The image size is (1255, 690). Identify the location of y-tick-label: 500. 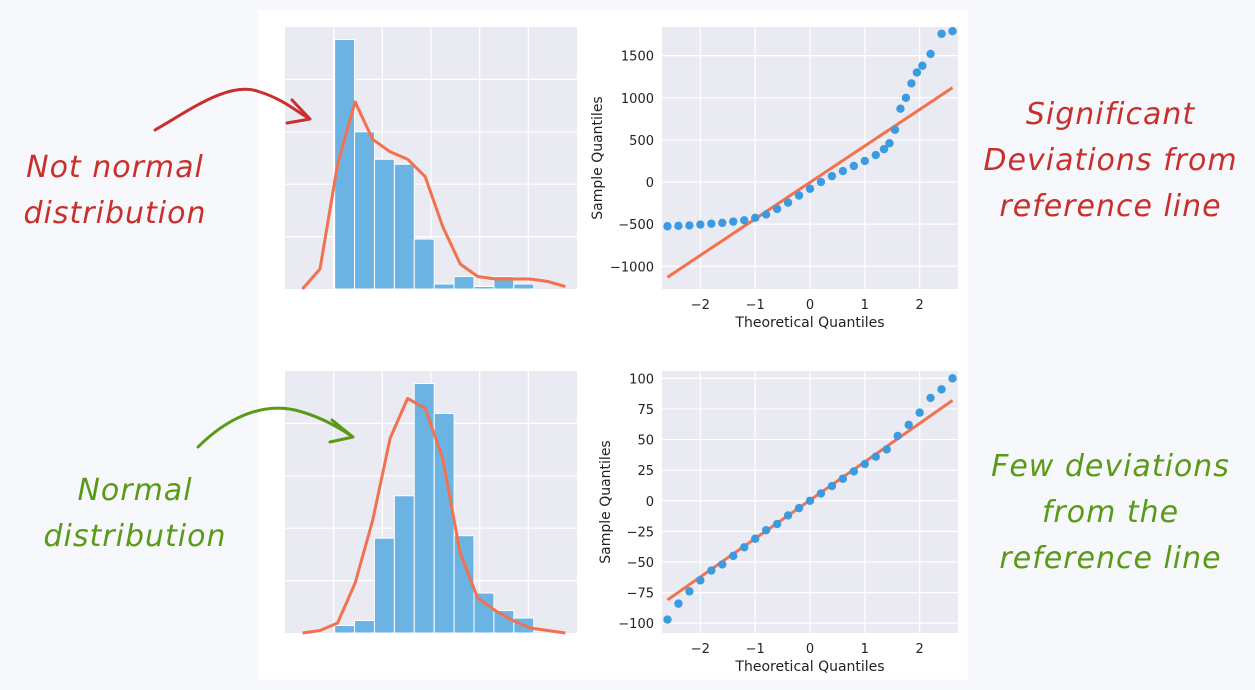
(641, 141).